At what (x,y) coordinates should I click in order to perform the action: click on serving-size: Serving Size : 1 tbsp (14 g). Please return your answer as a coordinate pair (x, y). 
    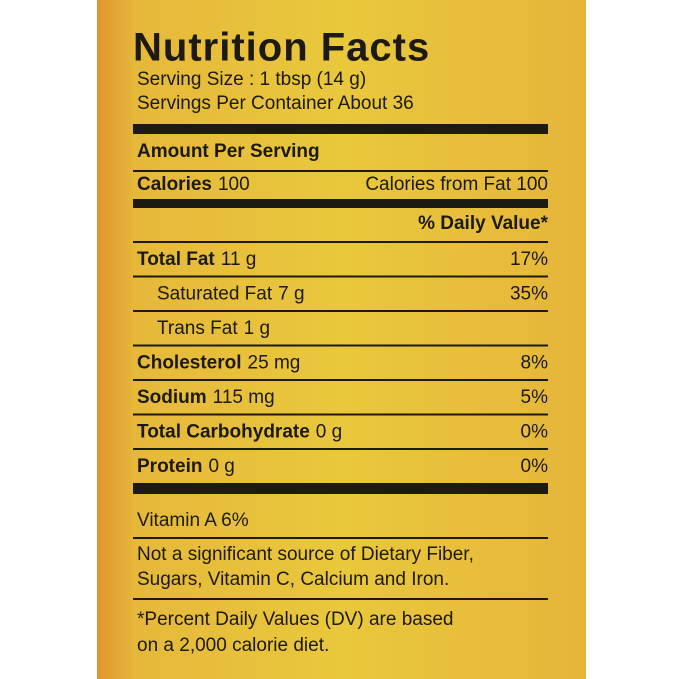
    Looking at the image, I should click on (251, 79).